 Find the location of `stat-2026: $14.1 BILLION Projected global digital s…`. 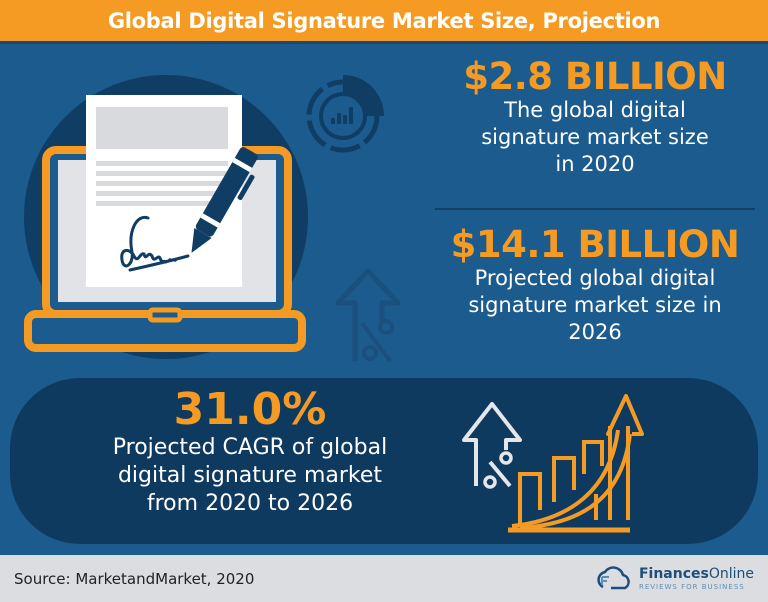

stat-2026: $14.1 BILLION Projected global digital s… is located at coordinates (595, 285).